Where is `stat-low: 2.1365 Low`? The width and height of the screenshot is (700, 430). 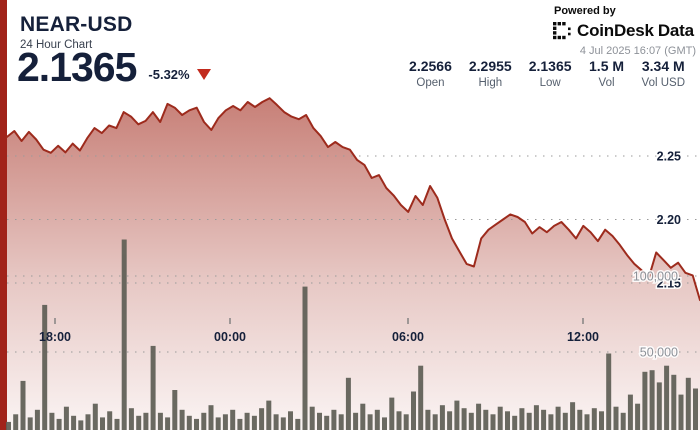 stat-low: 2.1365 Low is located at coordinates (550, 73).